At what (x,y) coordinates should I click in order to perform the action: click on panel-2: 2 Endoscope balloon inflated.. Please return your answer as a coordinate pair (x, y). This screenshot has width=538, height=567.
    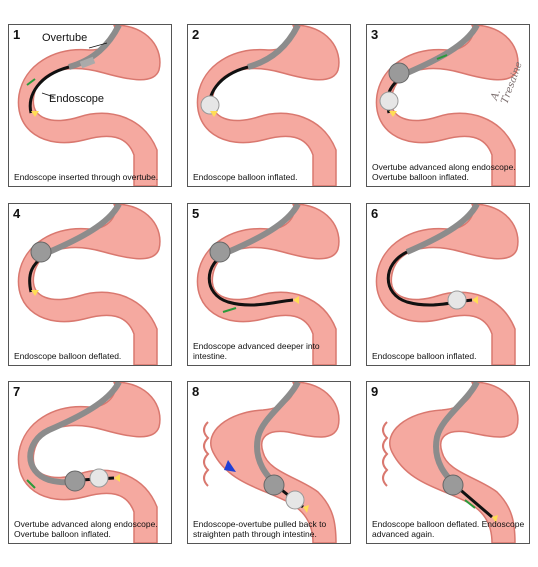
    Looking at the image, I should click on (269, 105).